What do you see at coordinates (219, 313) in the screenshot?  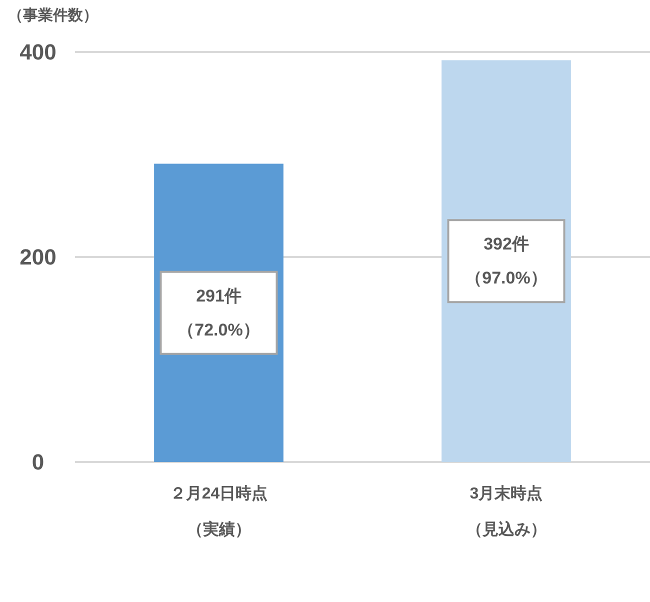 I see `data-label: 291件（72.0%）` at bounding box center [219, 313].